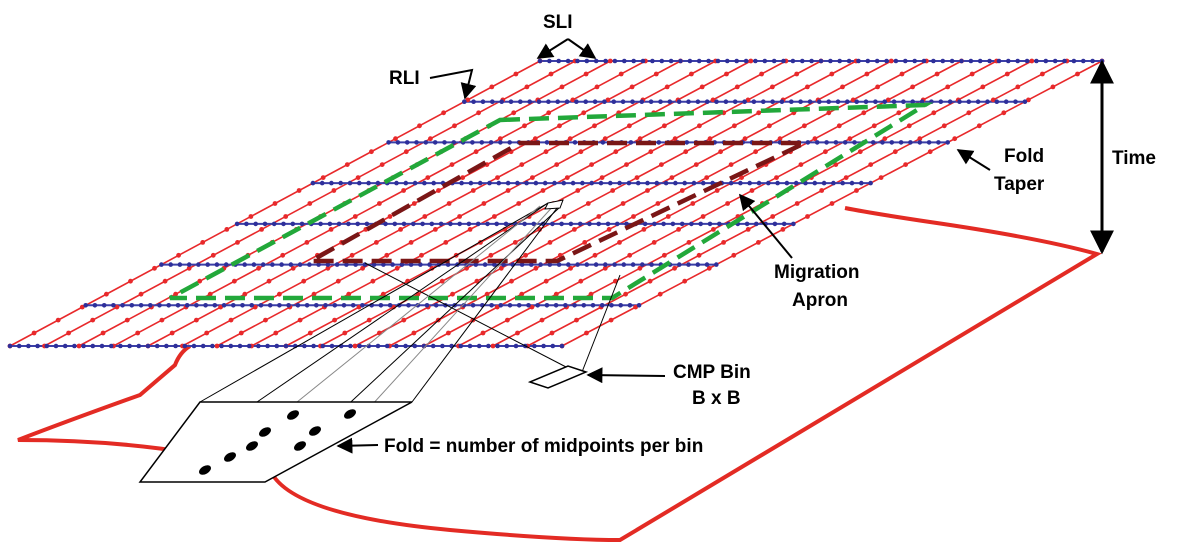  I want to click on fold-taper-label-line1: Fold, so click(1024, 156).